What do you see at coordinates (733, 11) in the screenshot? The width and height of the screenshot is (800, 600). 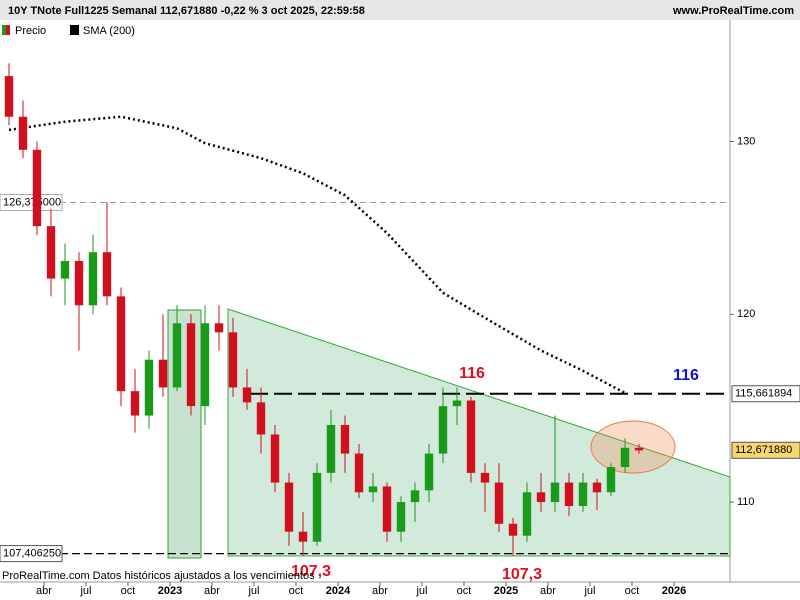 I see `header-site: www.ProRealTime.com` at bounding box center [733, 11].